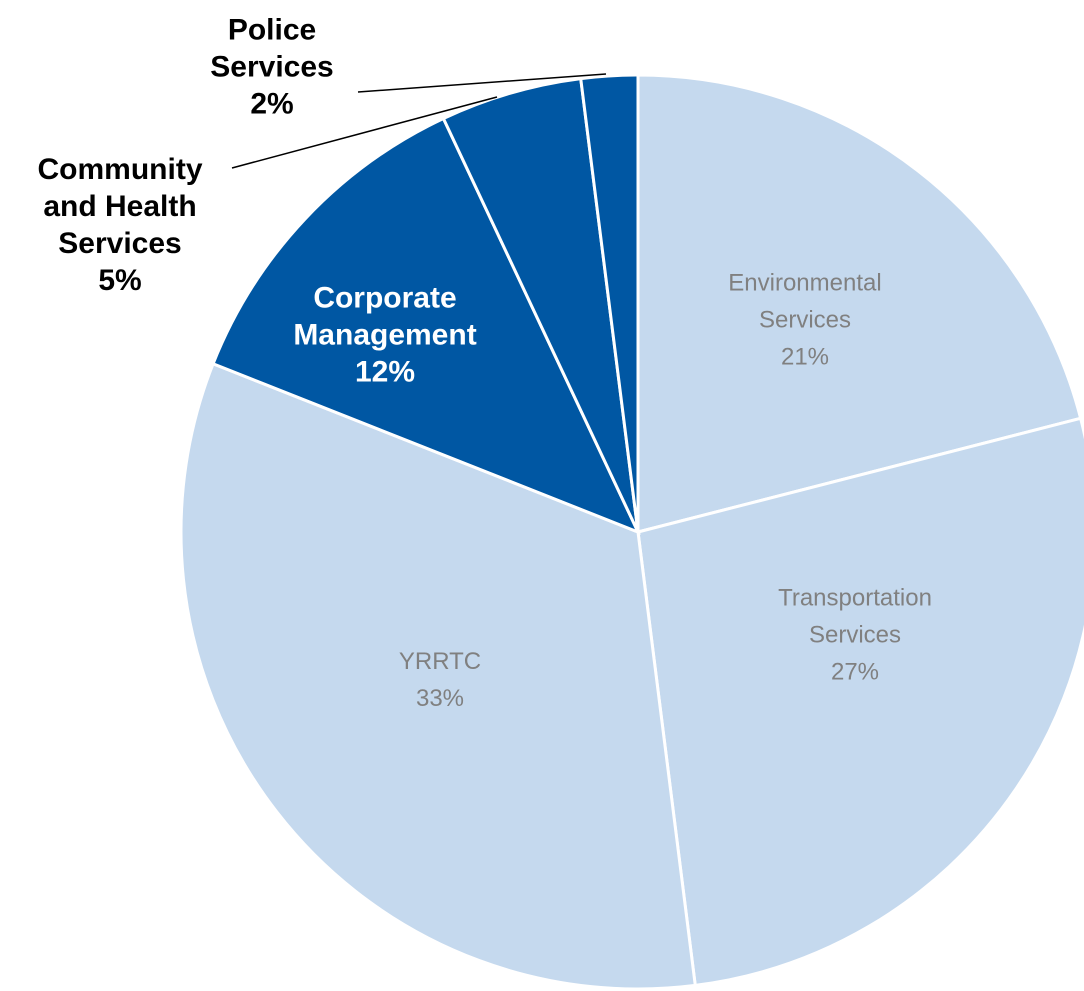  Describe the element at coordinates (120, 206) in the screenshot. I see `category-label: Community and Health Services` at that location.